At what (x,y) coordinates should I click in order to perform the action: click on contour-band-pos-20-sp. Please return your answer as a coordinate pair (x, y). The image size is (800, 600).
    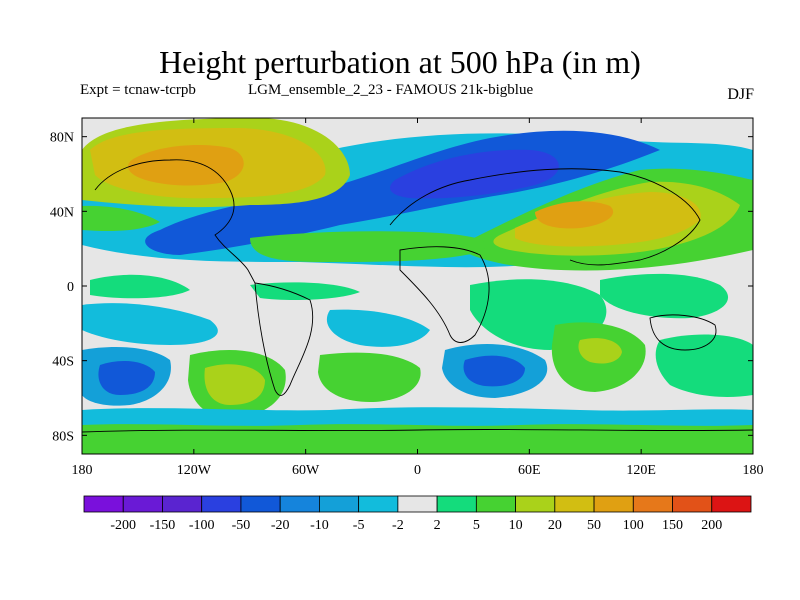
    Looking at the image, I should click on (234, 384).